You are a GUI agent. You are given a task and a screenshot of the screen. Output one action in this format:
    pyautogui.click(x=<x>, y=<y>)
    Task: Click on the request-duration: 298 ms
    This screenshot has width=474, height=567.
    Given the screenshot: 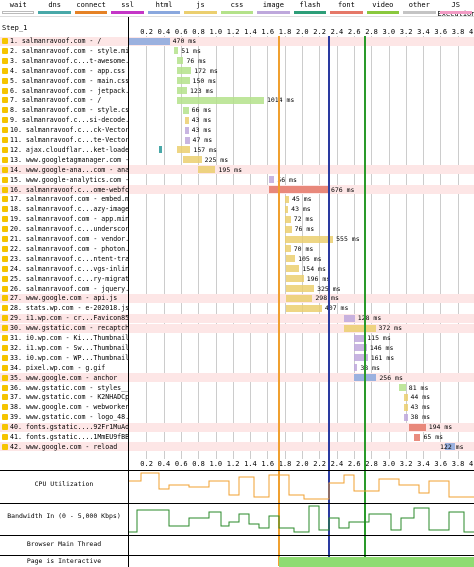 What is the action you would take?
    pyautogui.click(x=327, y=298)
    